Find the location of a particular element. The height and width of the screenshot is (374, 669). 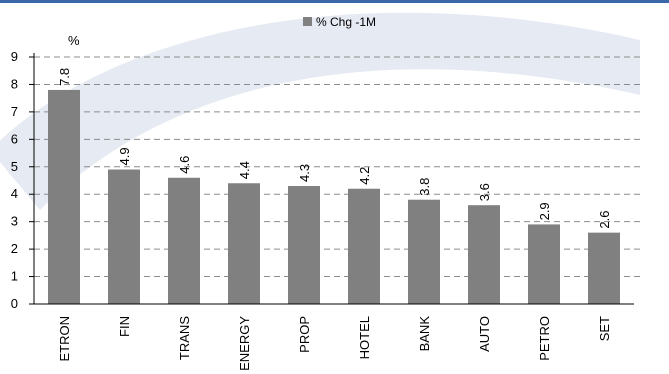

legend-swatch is located at coordinates (307, 21).